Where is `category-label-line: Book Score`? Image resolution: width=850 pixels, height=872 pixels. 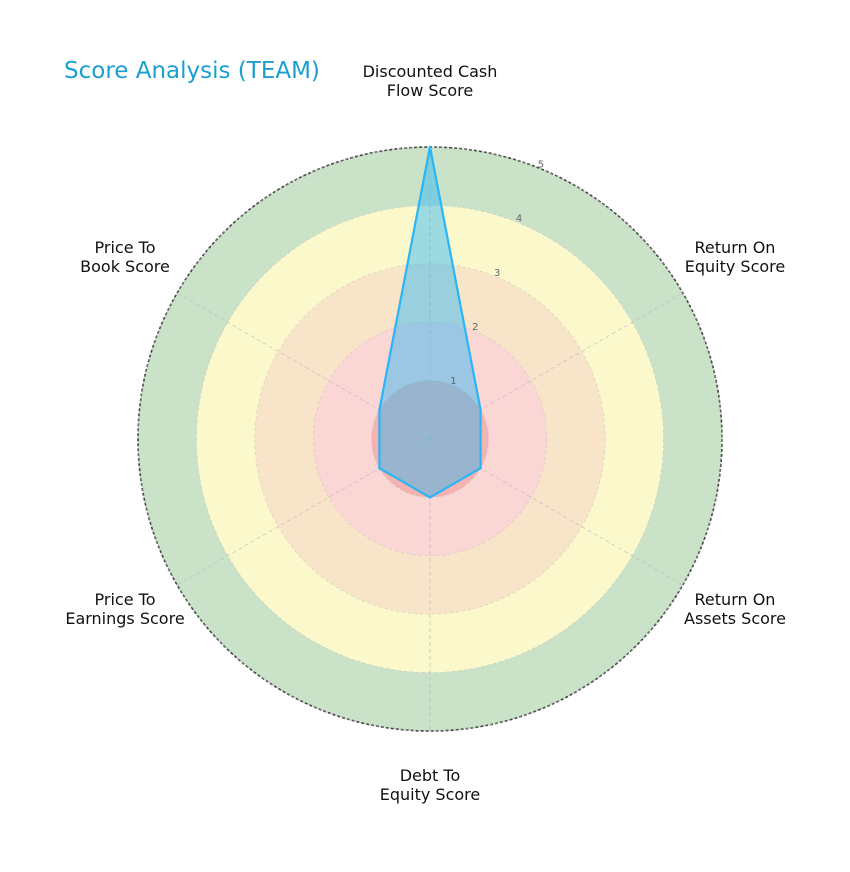 category-label-line: Book Score is located at coordinates (125, 266).